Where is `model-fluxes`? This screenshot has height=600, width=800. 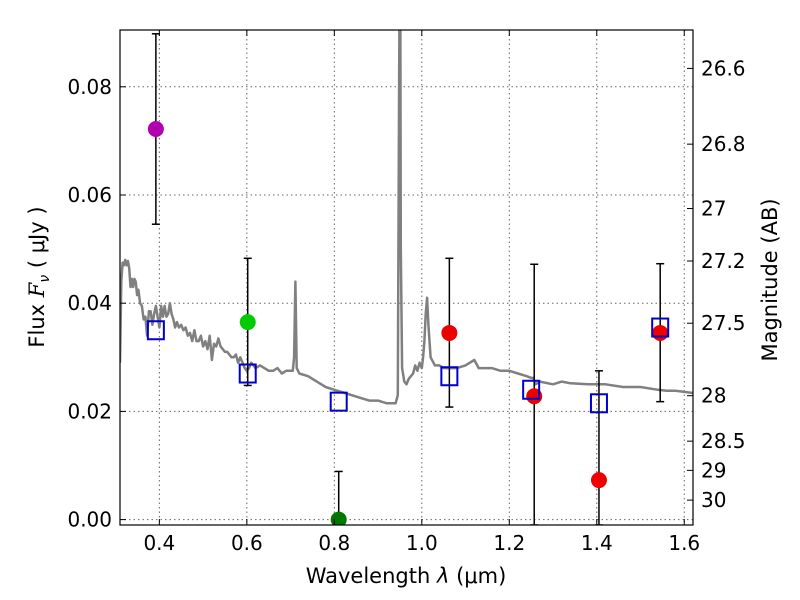
model-fluxes is located at coordinates (408, 365).